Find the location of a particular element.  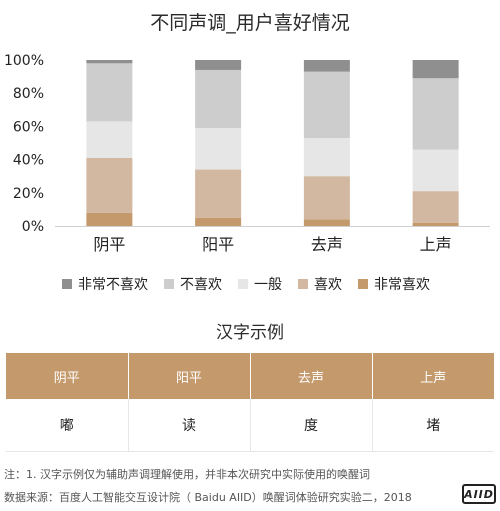

example-header-cell: 去声 is located at coordinates (311, 376).